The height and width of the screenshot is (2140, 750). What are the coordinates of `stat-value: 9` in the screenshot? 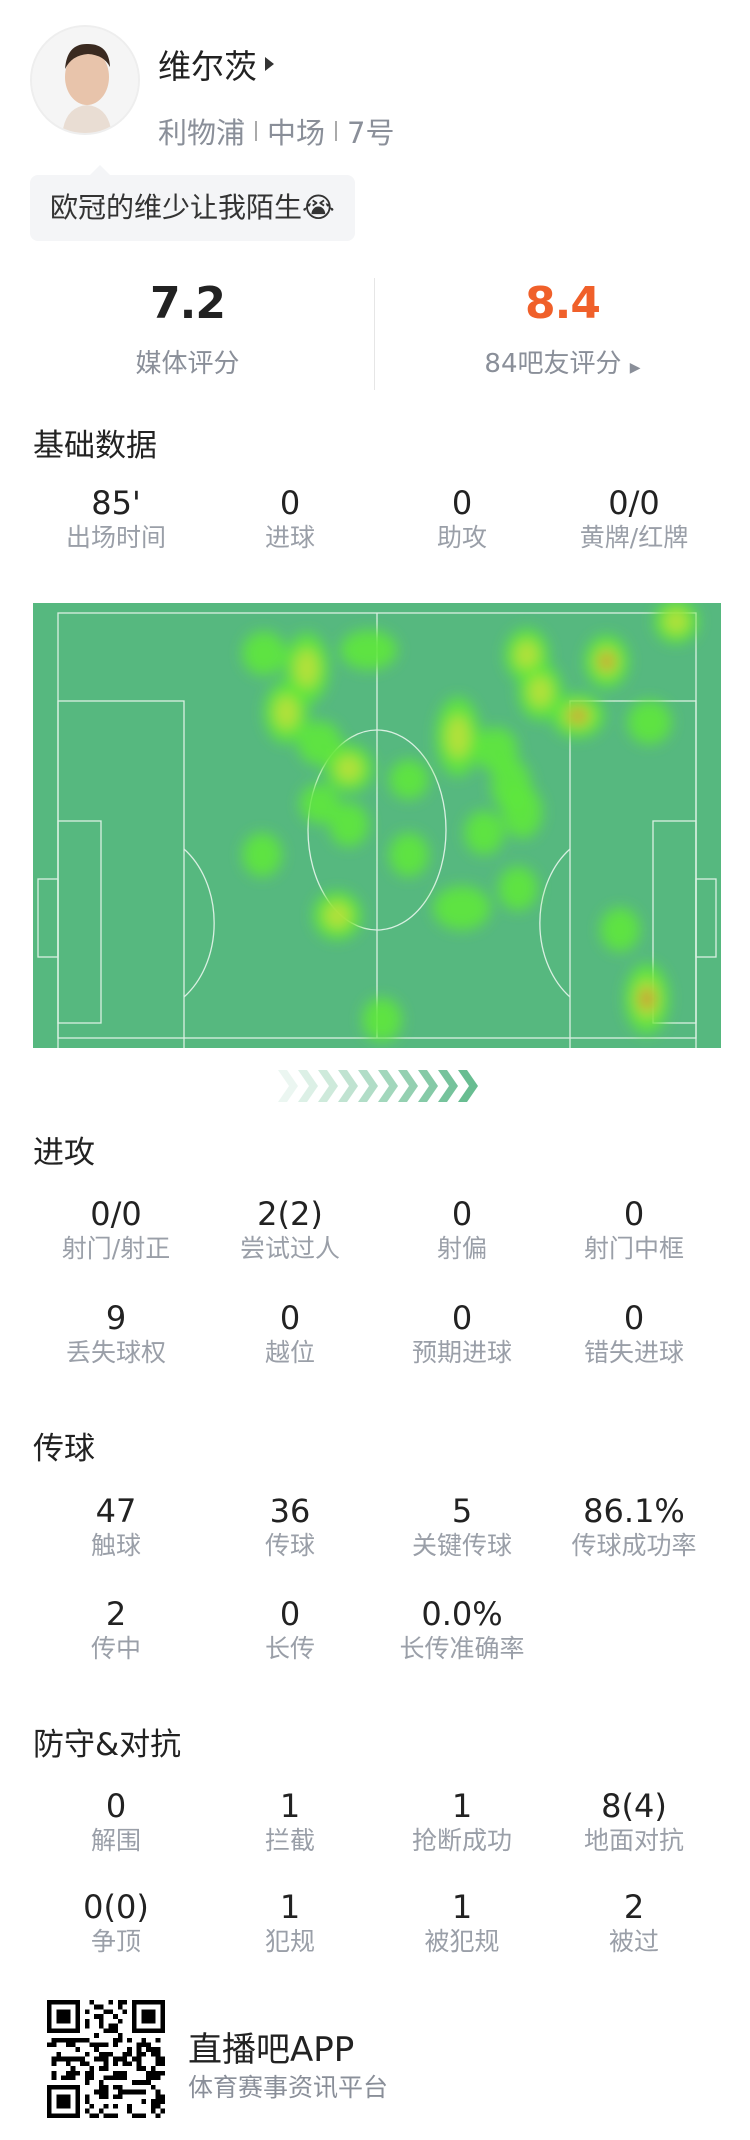 It's located at (116, 1318).